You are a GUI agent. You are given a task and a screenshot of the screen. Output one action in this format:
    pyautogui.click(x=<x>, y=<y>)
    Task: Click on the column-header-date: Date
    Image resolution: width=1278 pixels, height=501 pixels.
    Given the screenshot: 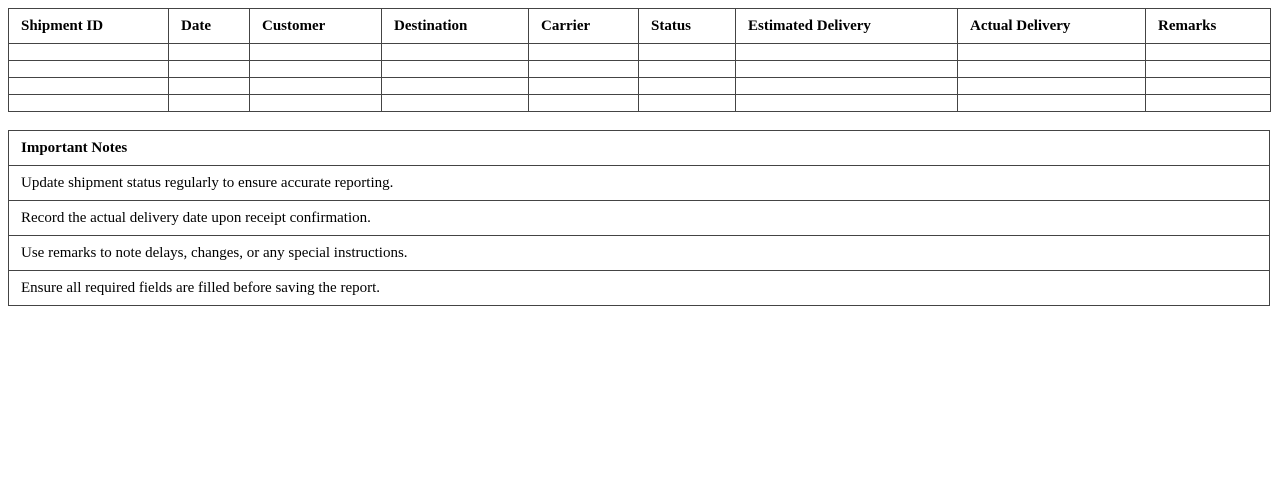 What is the action you would take?
    pyautogui.click(x=209, y=26)
    